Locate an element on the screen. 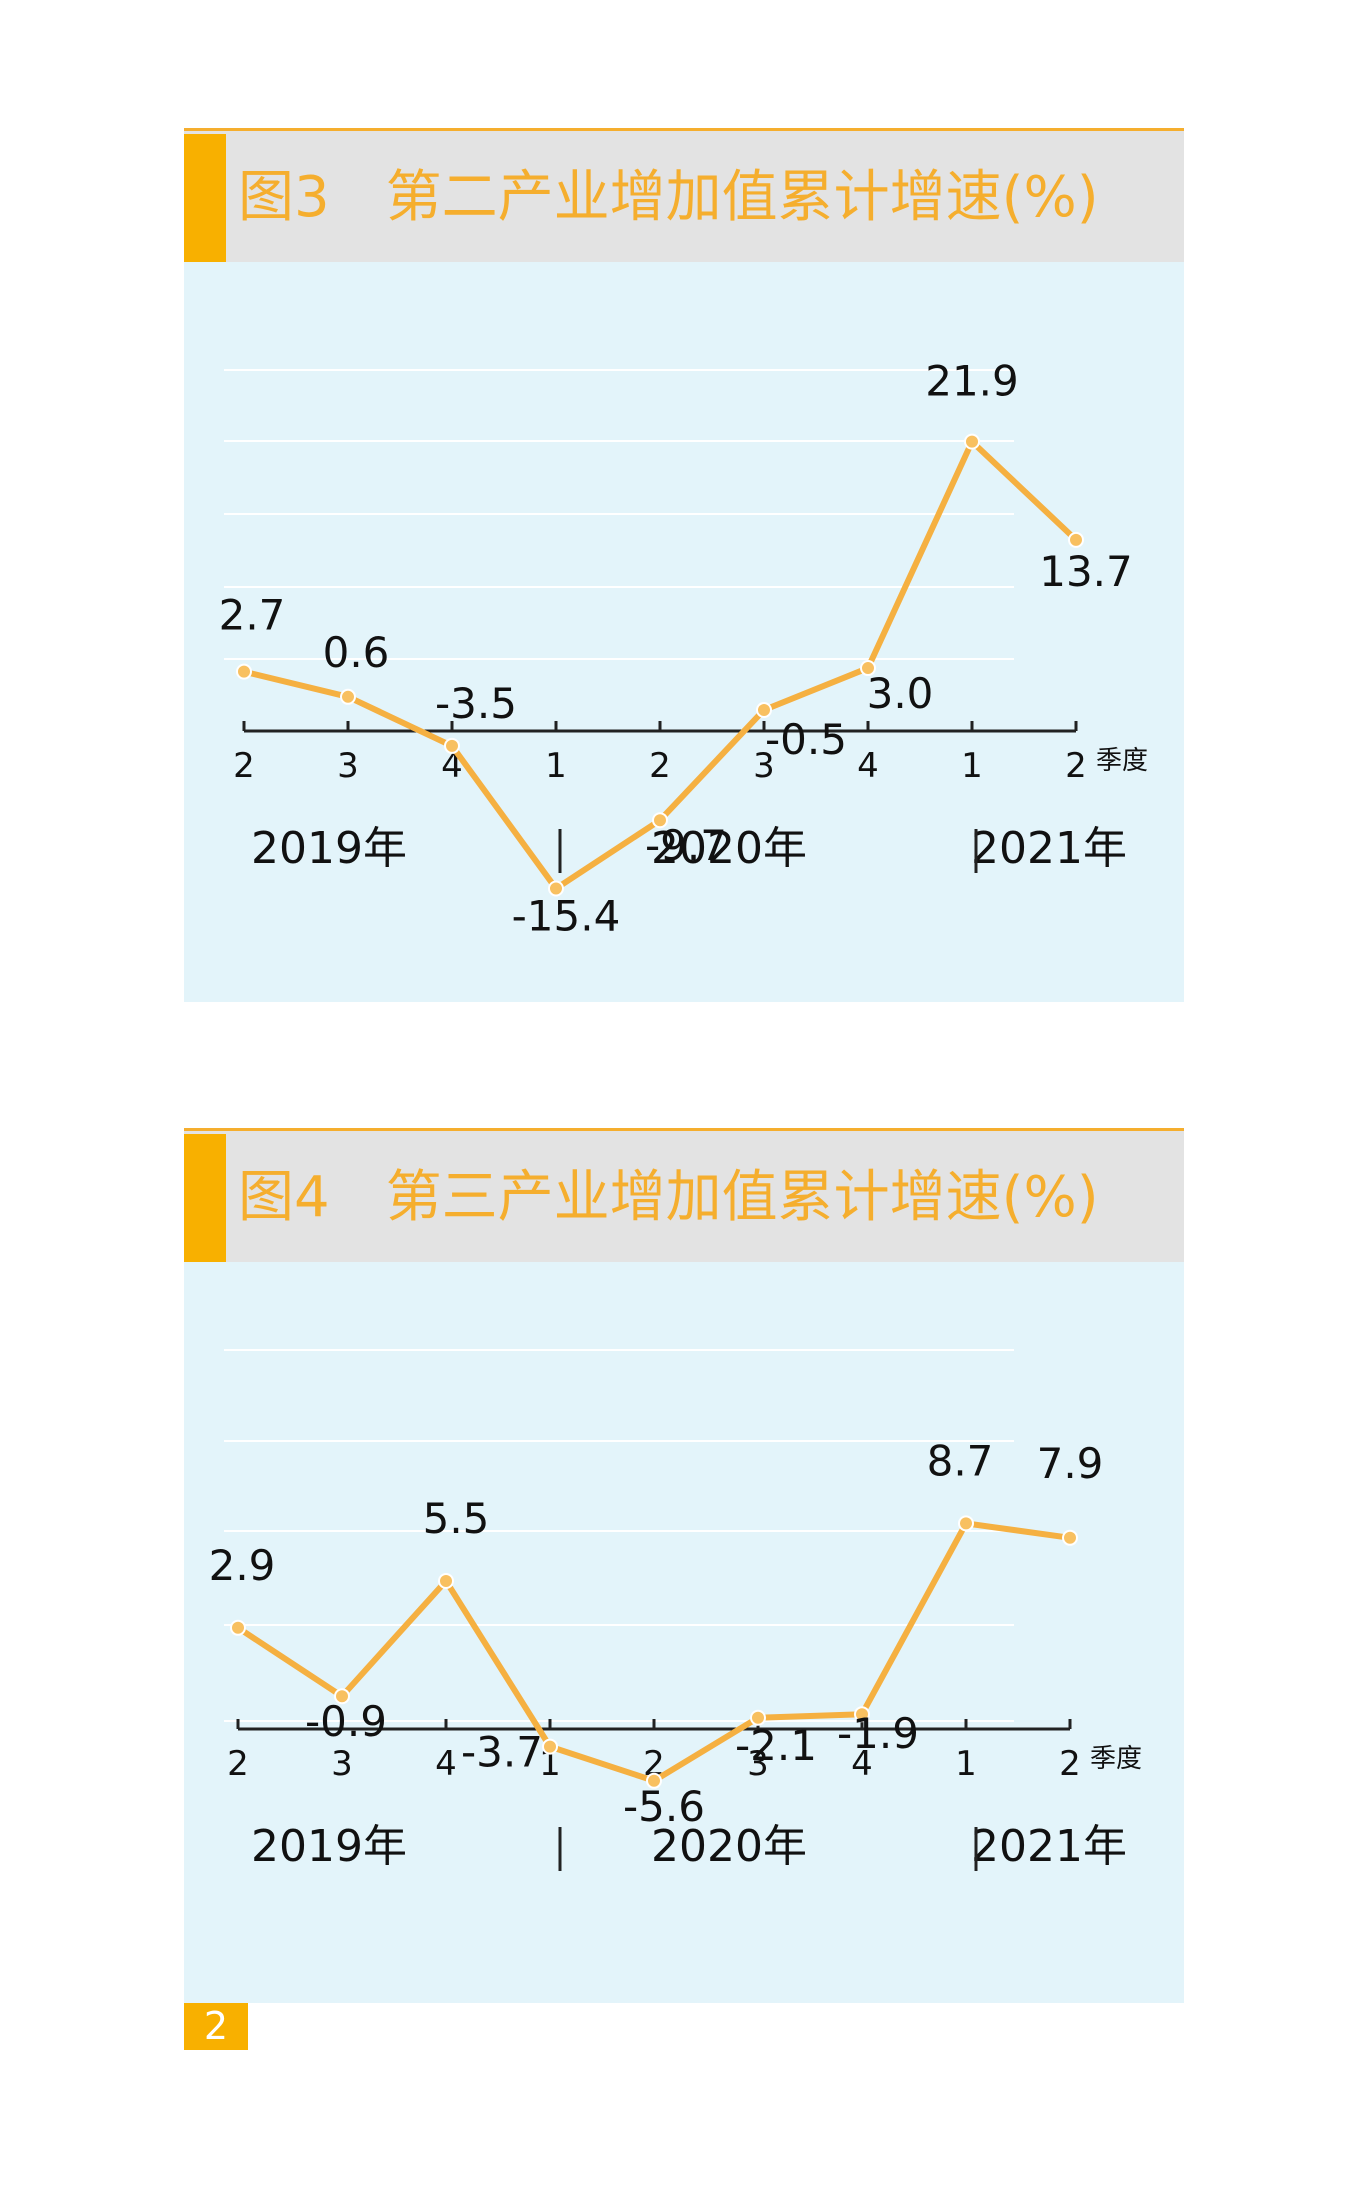 The image size is (1358, 2185). data-label: 3.0 is located at coordinates (900, 693).